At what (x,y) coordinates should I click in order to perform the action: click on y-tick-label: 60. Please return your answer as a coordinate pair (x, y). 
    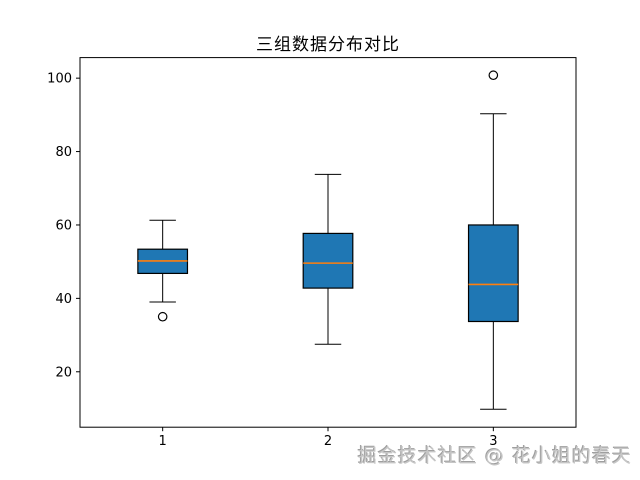
    Looking at the image, I should click on (63, 225).